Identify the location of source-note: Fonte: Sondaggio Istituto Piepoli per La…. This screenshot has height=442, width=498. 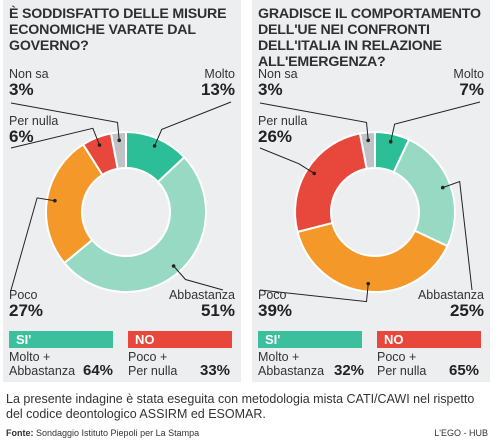
(102, 433).